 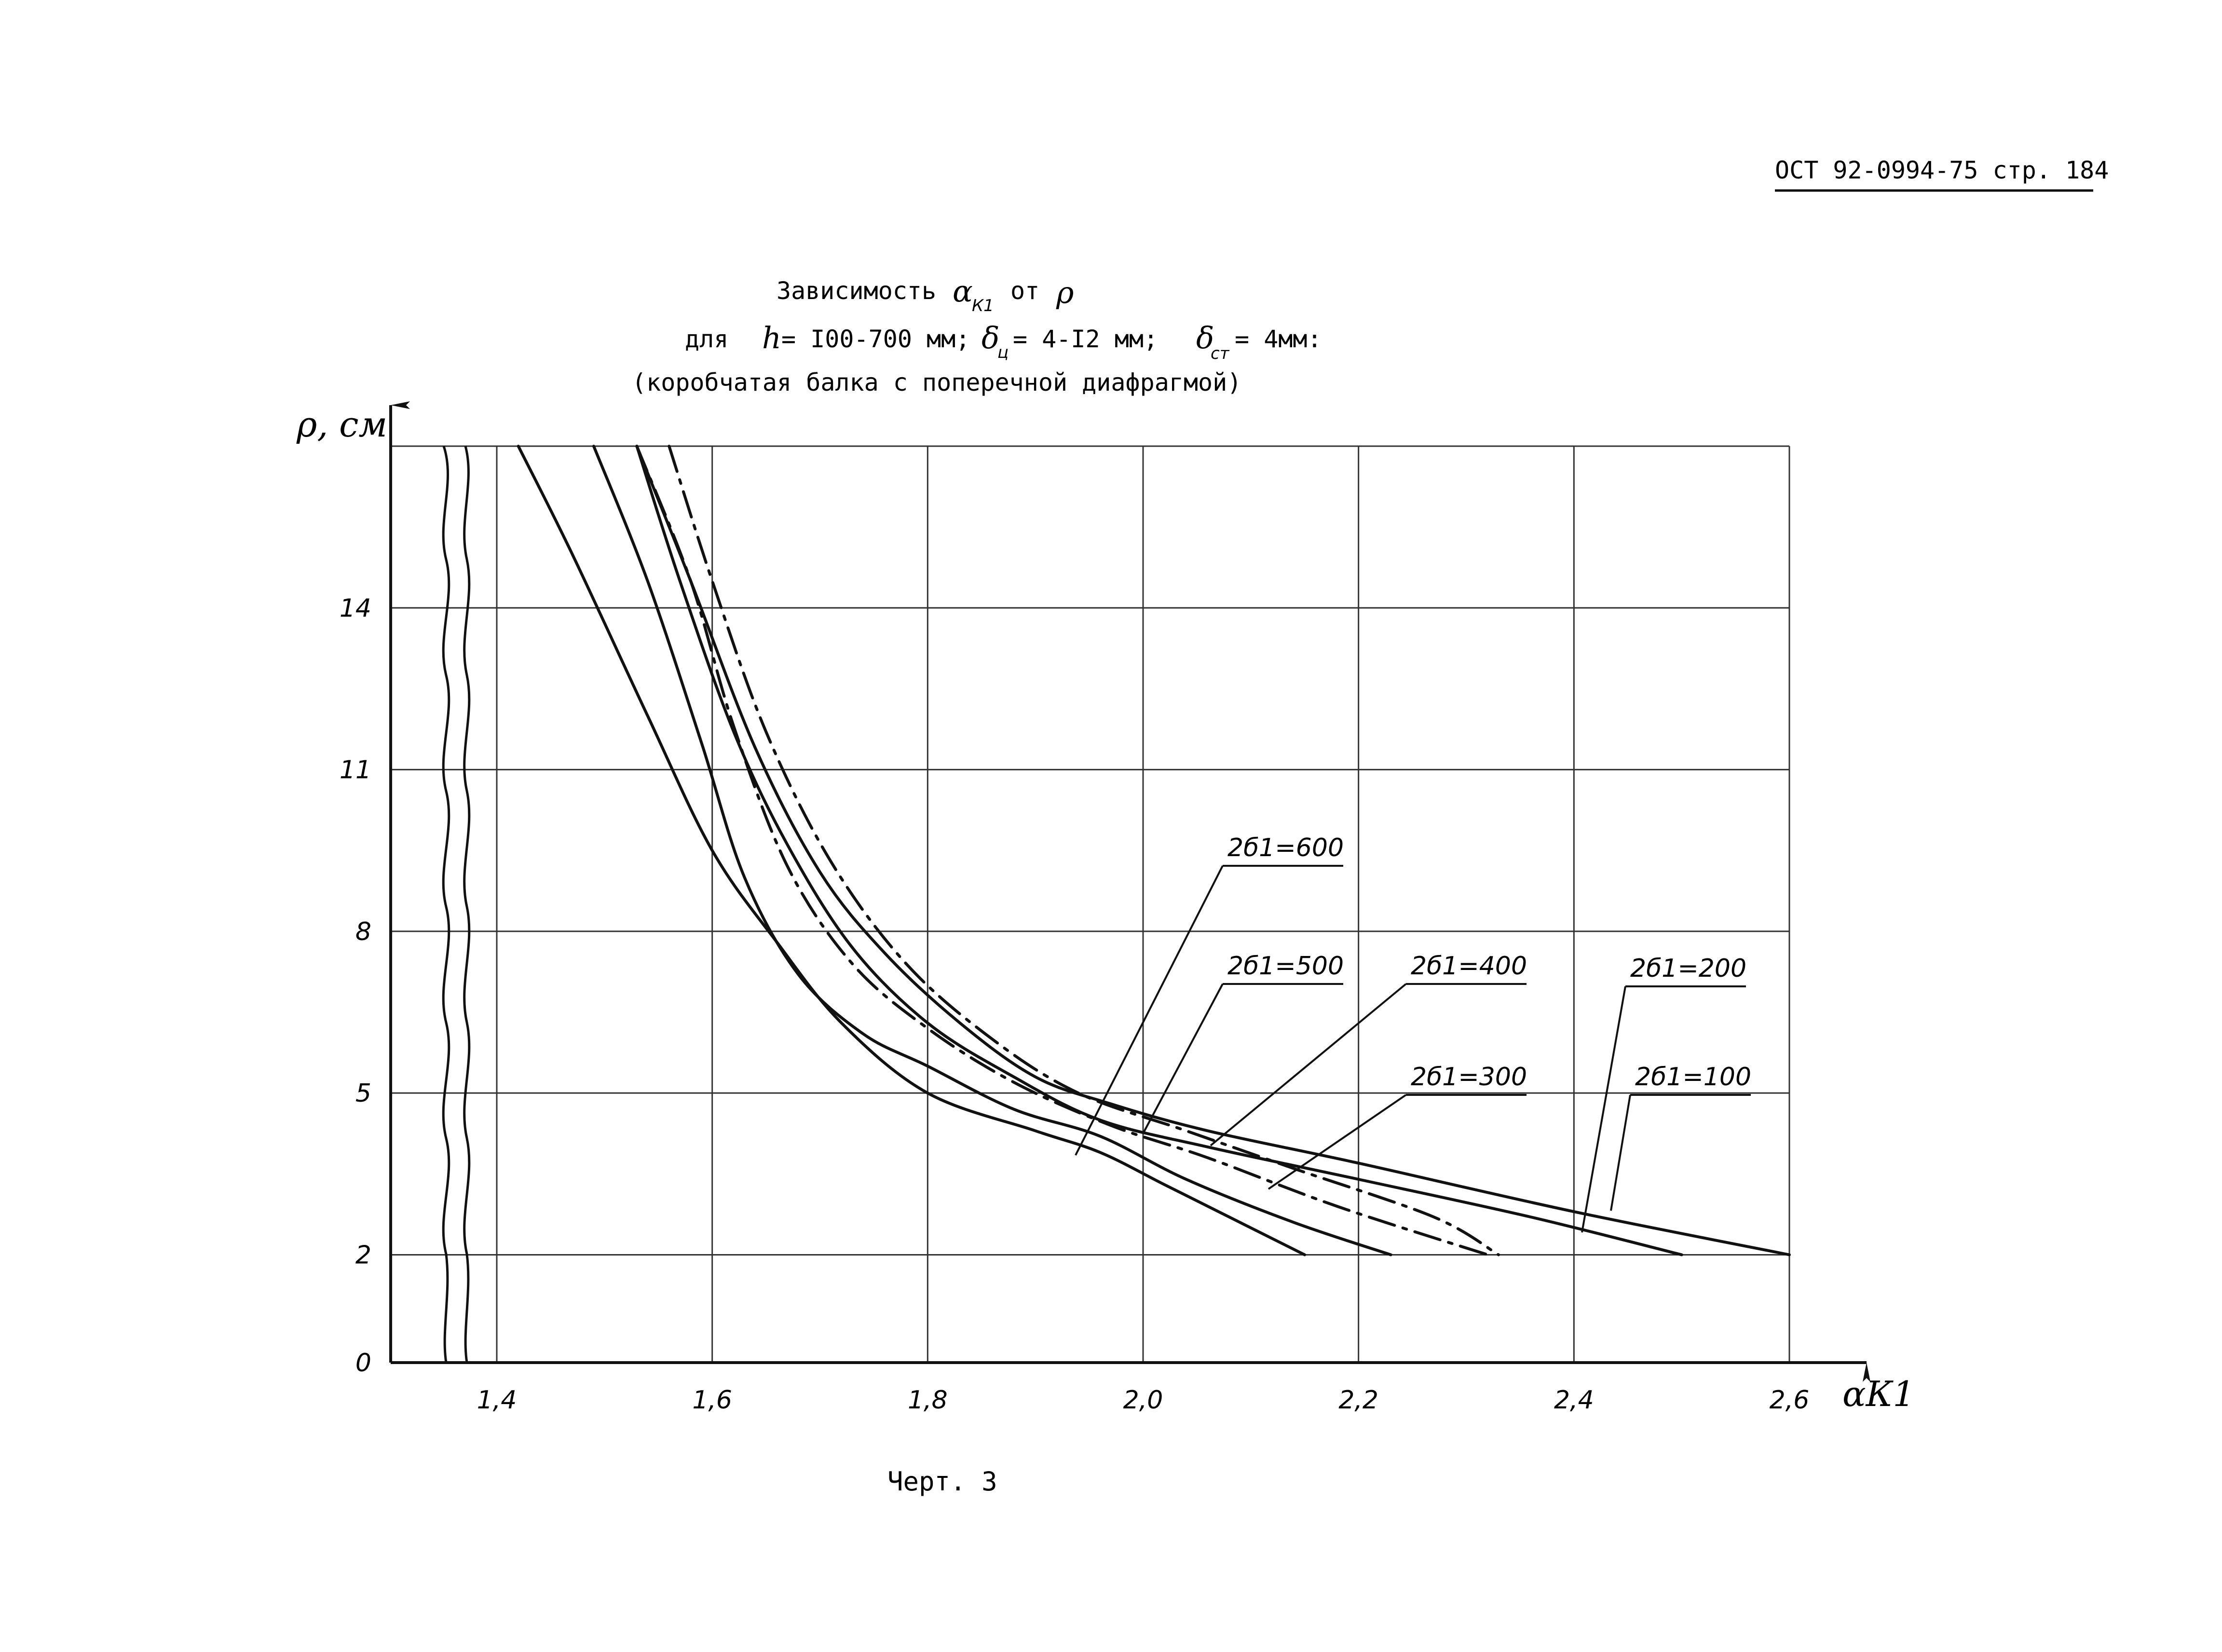 I want to click on axis-break-right, so click(x=467, y=905).